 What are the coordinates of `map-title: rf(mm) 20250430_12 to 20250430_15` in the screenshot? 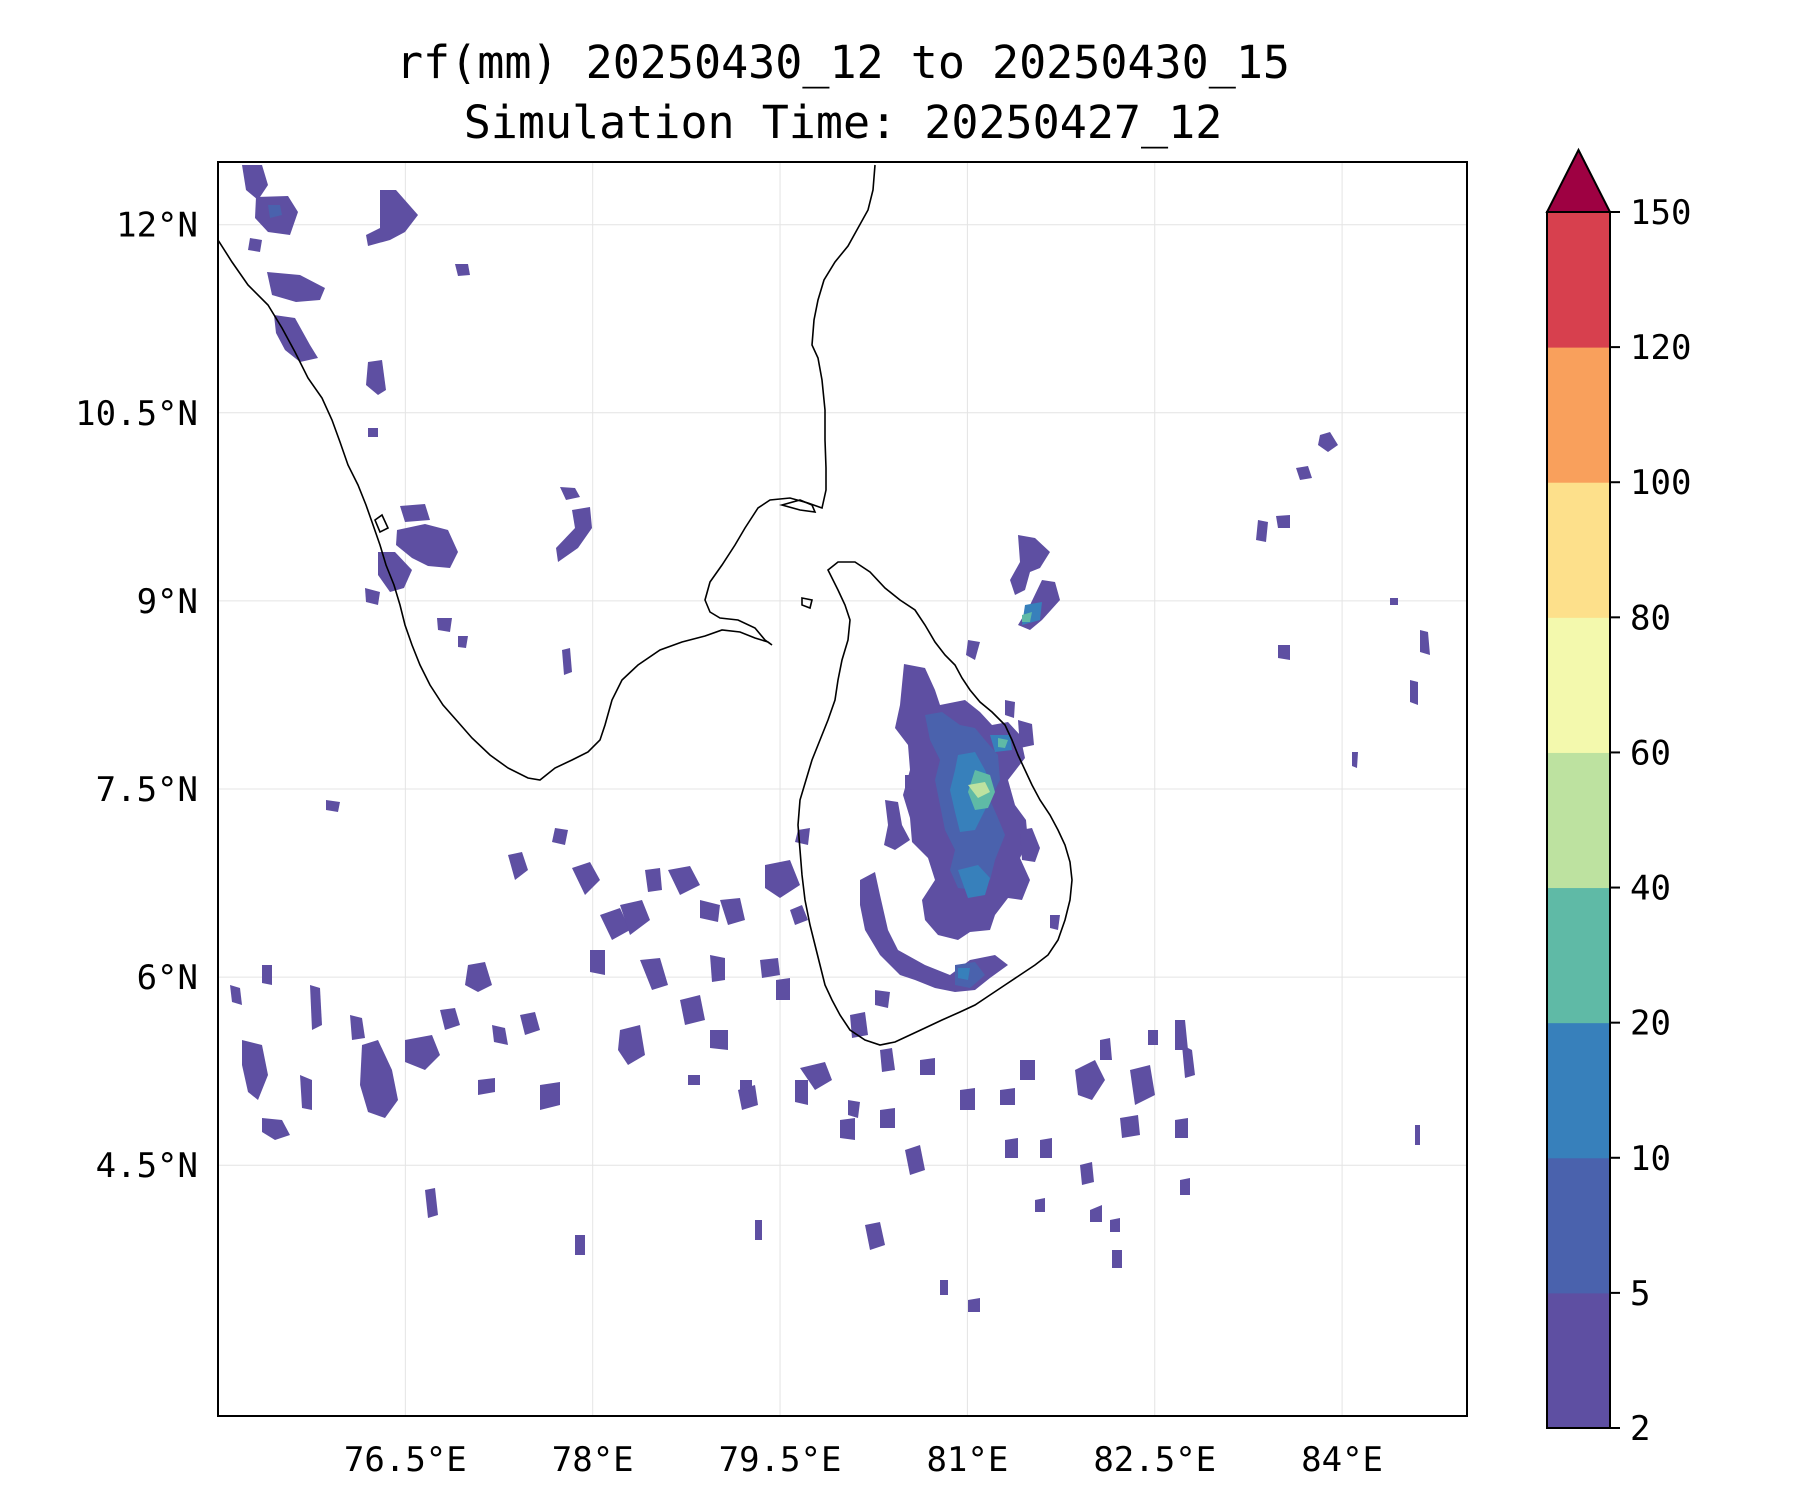 It's located at (843, 62).